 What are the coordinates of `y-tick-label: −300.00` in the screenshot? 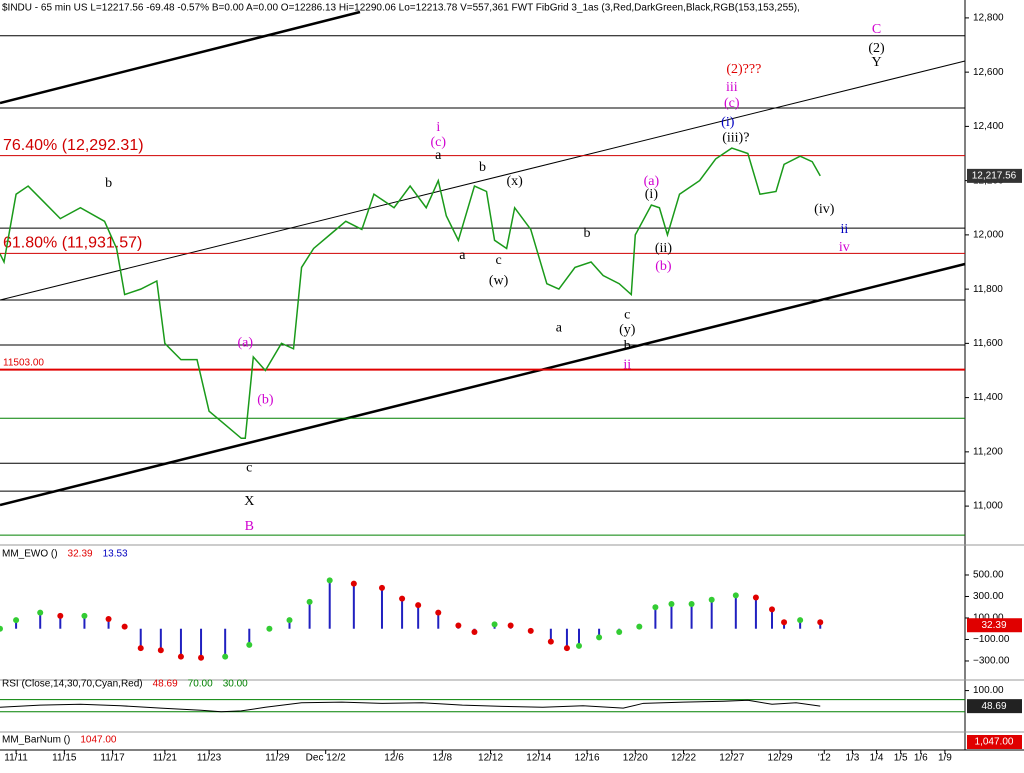 It's located at (991, 661).